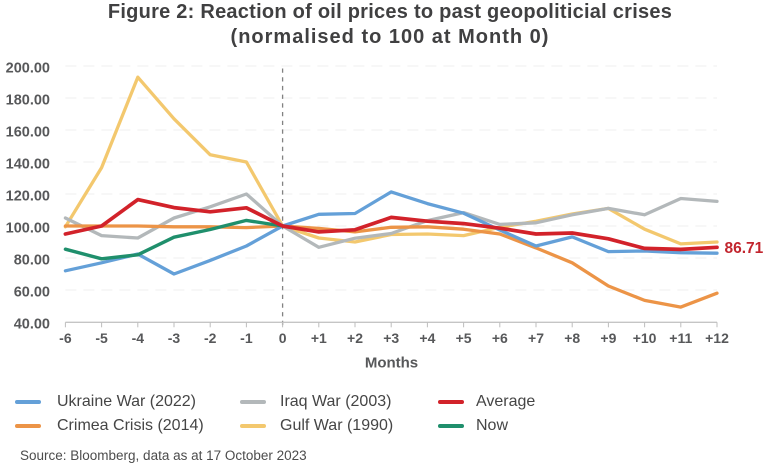 The height and width of the screenshot is (470, 780). I want to click on svg-text: 80.00, so click(32, 261).